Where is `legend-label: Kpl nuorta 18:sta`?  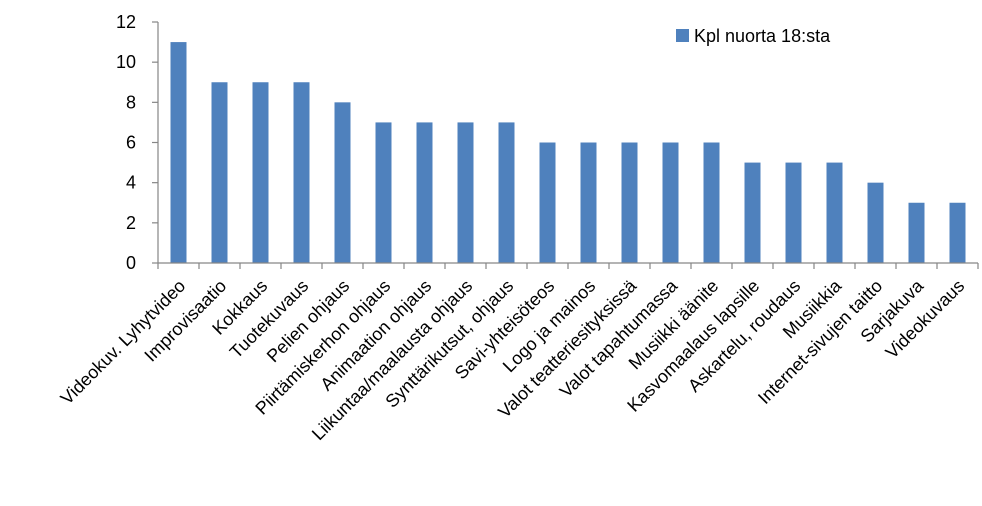 legend-label: Kpl nuorta 18:sta is located at coordinates (762, 36).